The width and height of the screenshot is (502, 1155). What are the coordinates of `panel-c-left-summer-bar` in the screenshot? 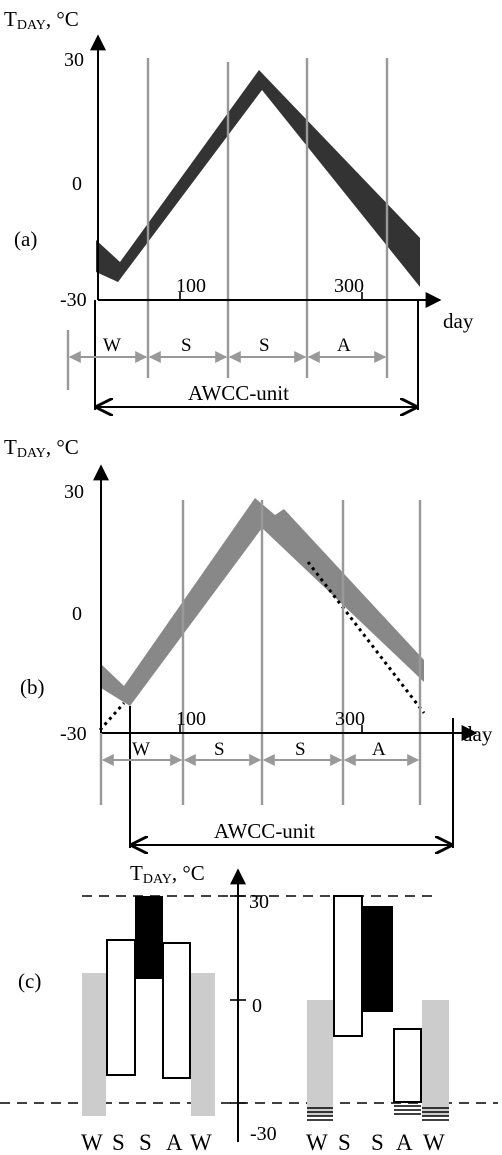 It's located at (149, 937).